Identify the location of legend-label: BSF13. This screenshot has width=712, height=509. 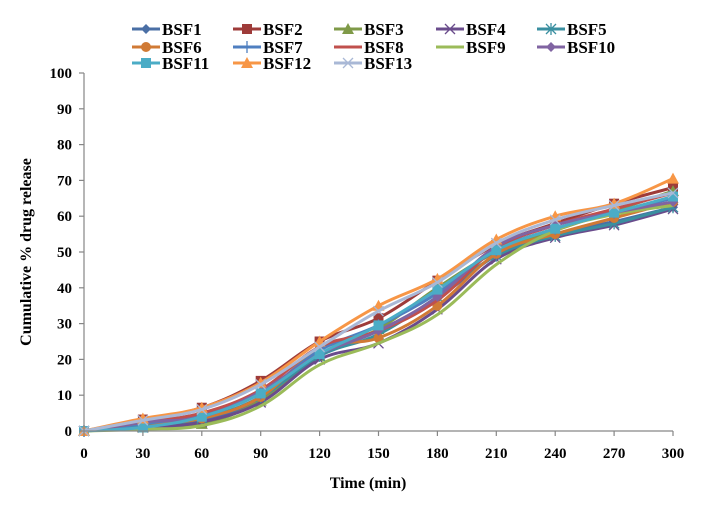
(388, 63).